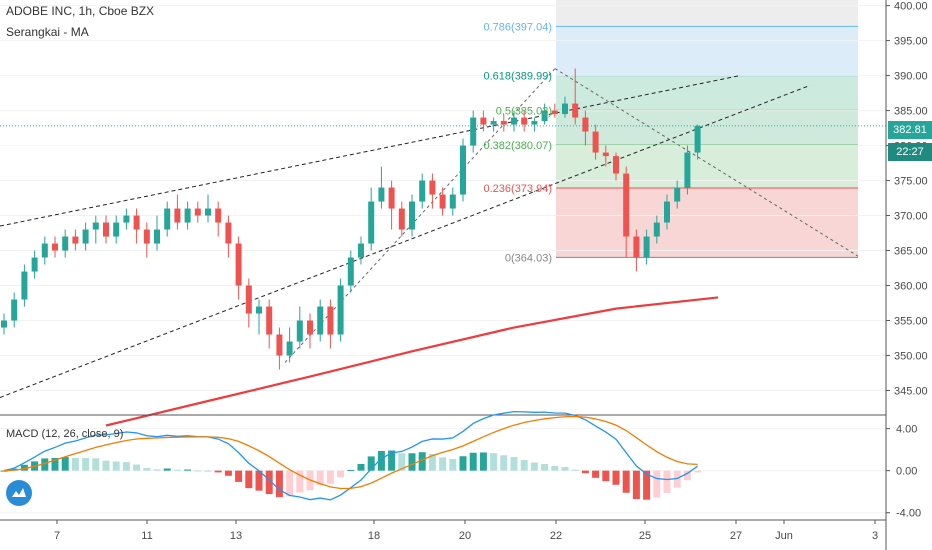 This screenshot has height=550, width=932. Describe the element at coordinates (736, 536) in the screenshot. I see `x-tick-label-7: 27` at that location.